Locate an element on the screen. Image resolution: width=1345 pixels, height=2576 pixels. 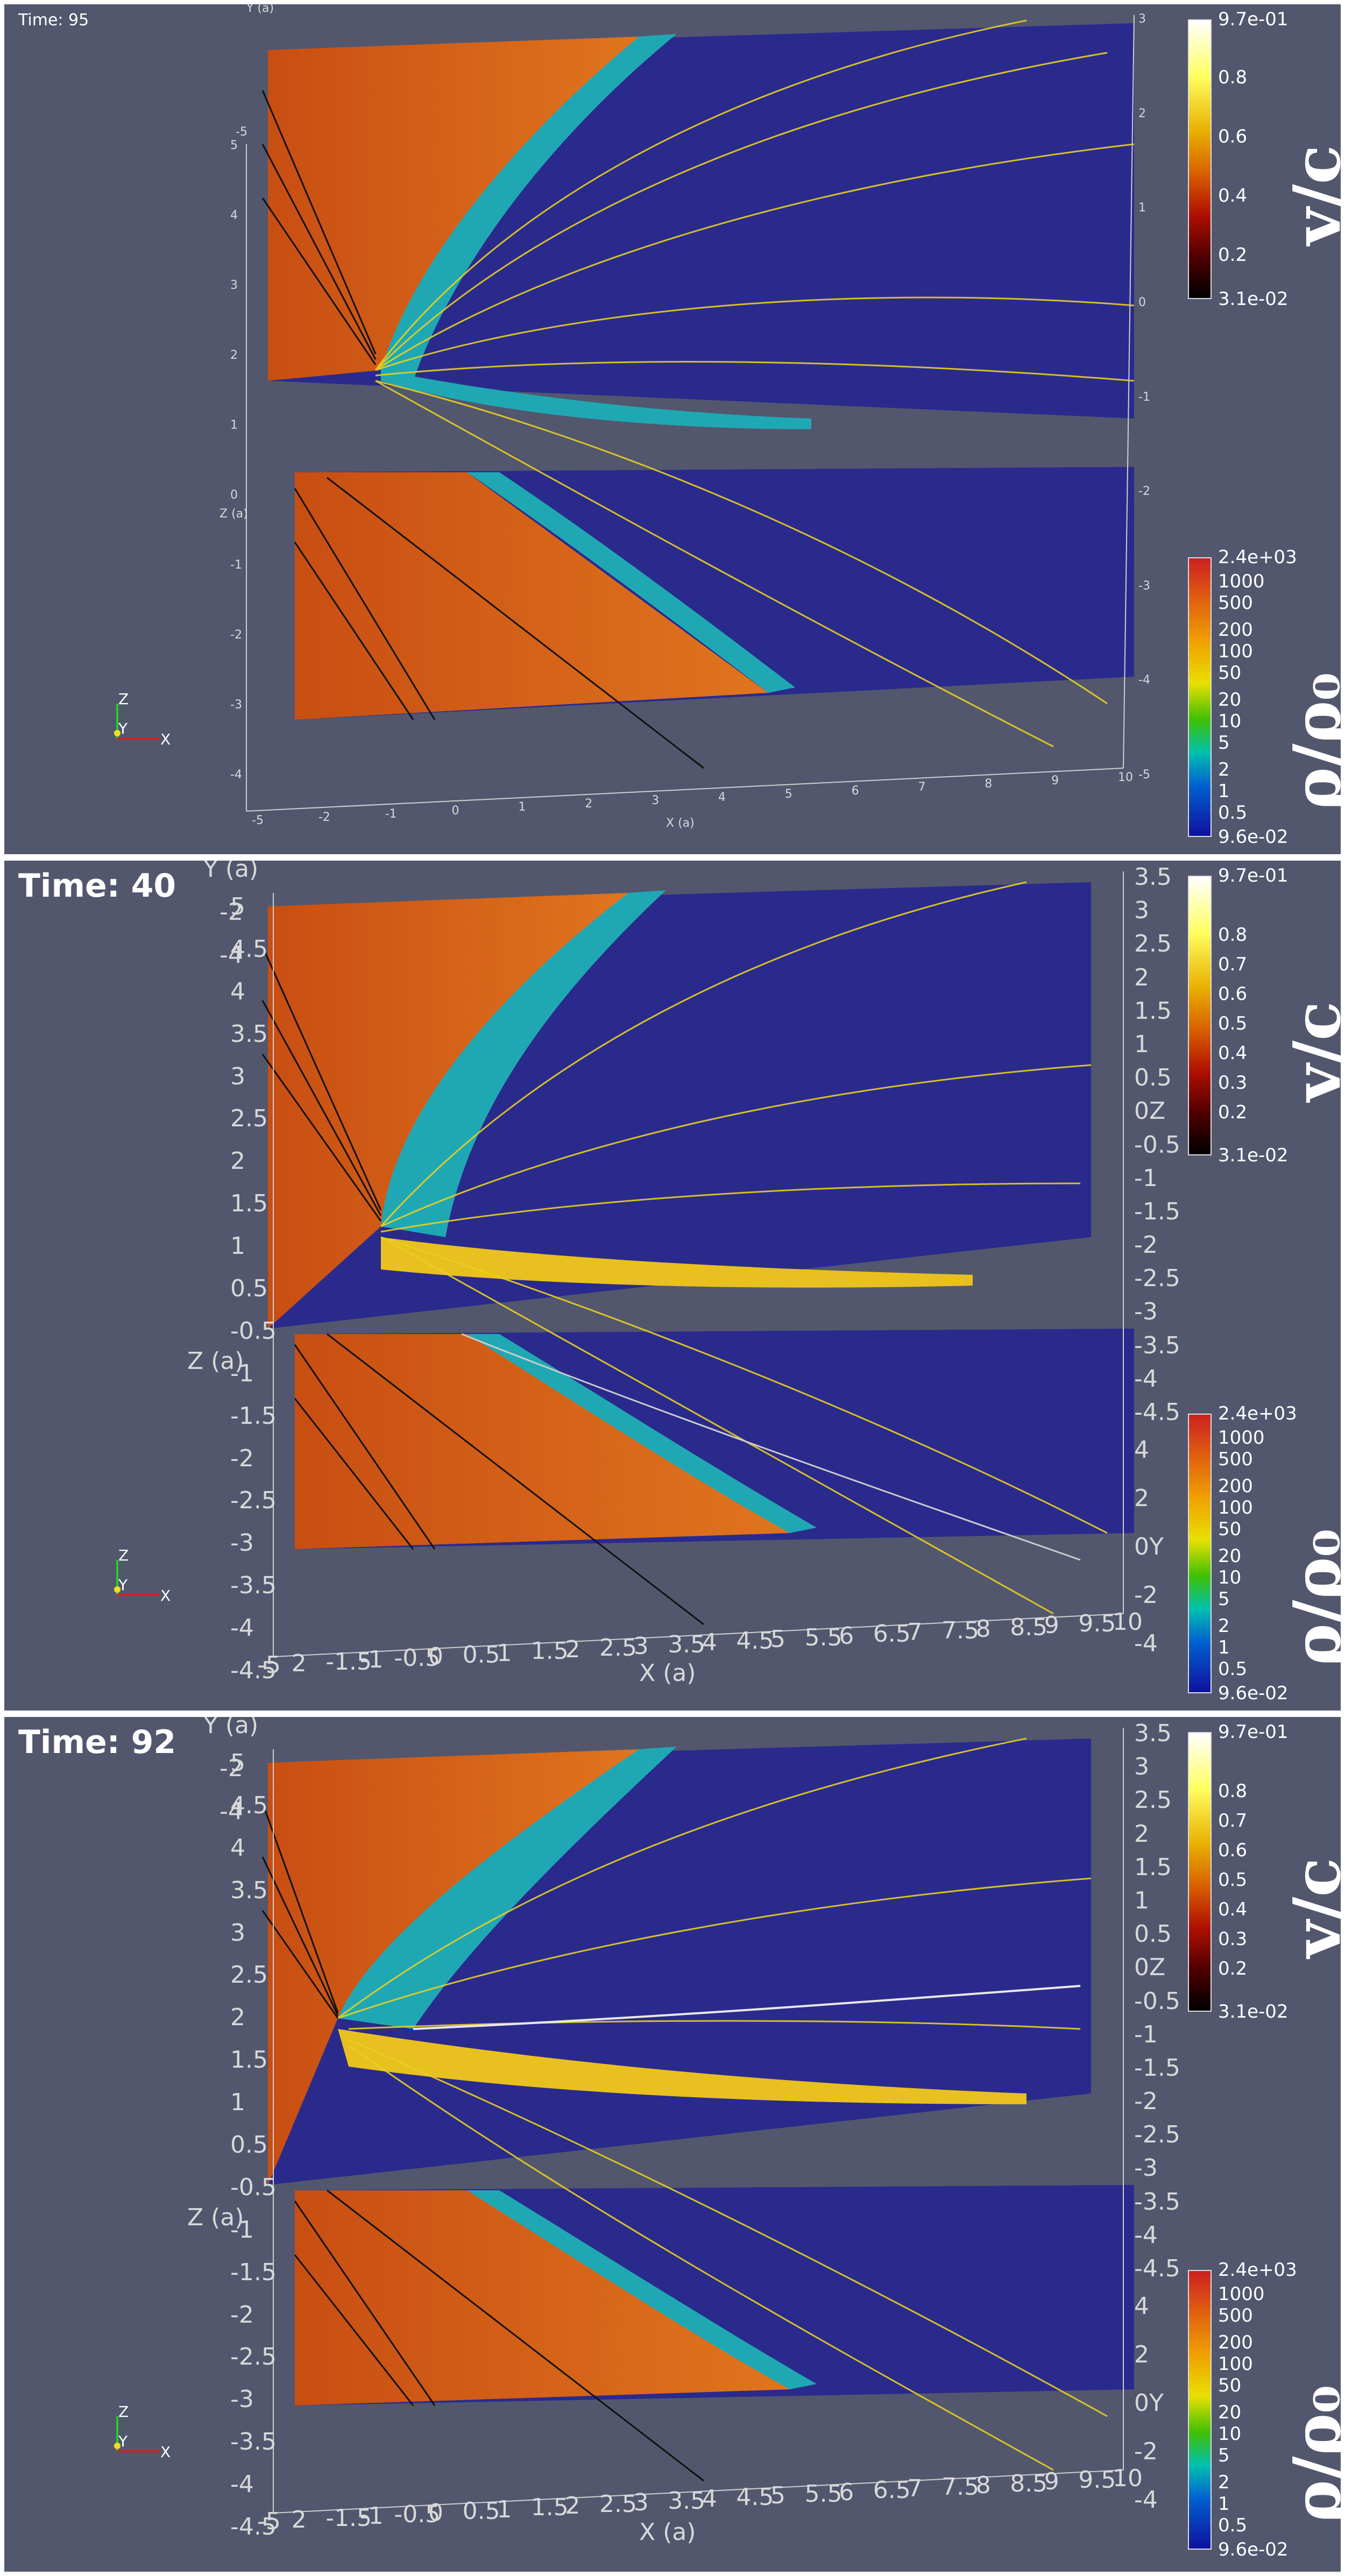
x-tick-label: -1.5 is located at coordinates (349, 1662).